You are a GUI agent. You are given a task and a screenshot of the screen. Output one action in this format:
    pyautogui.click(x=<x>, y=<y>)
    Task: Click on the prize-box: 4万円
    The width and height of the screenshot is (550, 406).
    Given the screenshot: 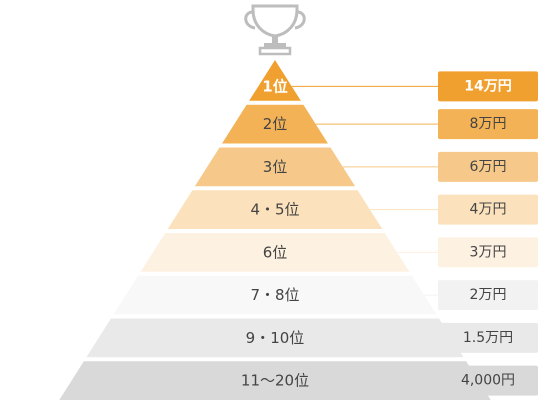 What is the action you would take?
    pyautogui.click(x=488, y=209)
    